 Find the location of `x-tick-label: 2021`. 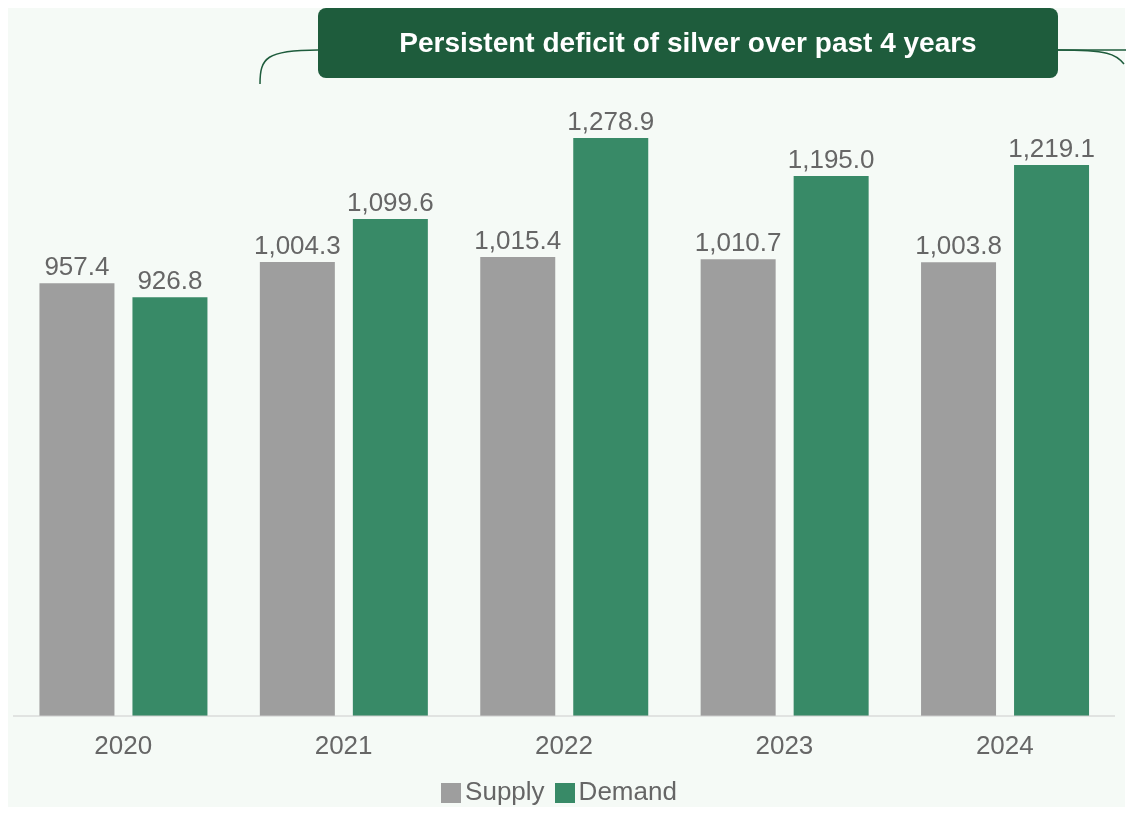

x-tick-label: 2021 is located at coordinates (343, 745).